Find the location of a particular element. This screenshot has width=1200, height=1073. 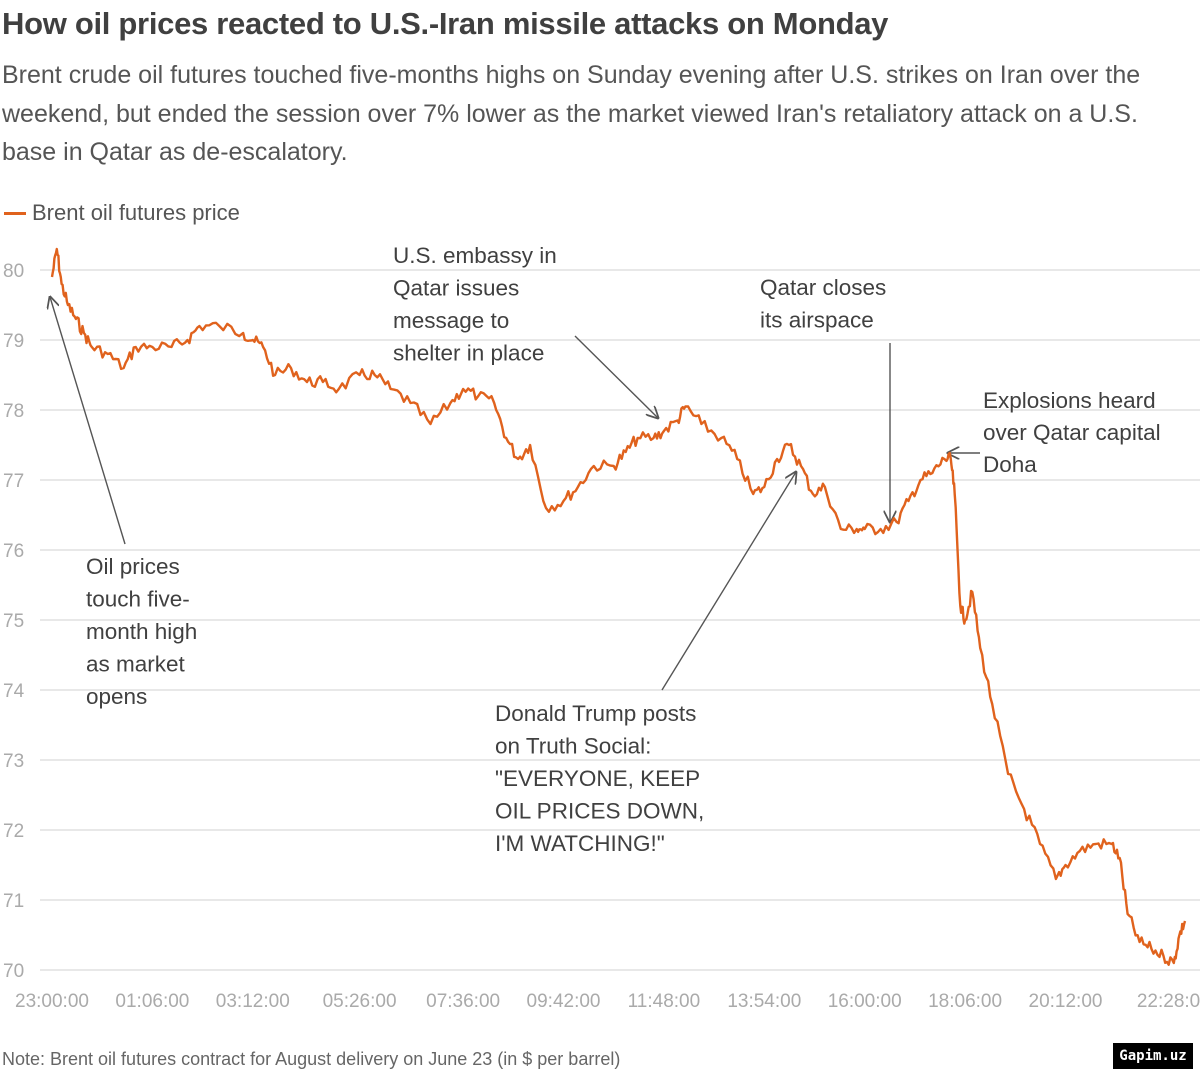

y-axis: 80 79 78 77 76 75 74 73 72 71 70 is located at coordinates (14, 621).